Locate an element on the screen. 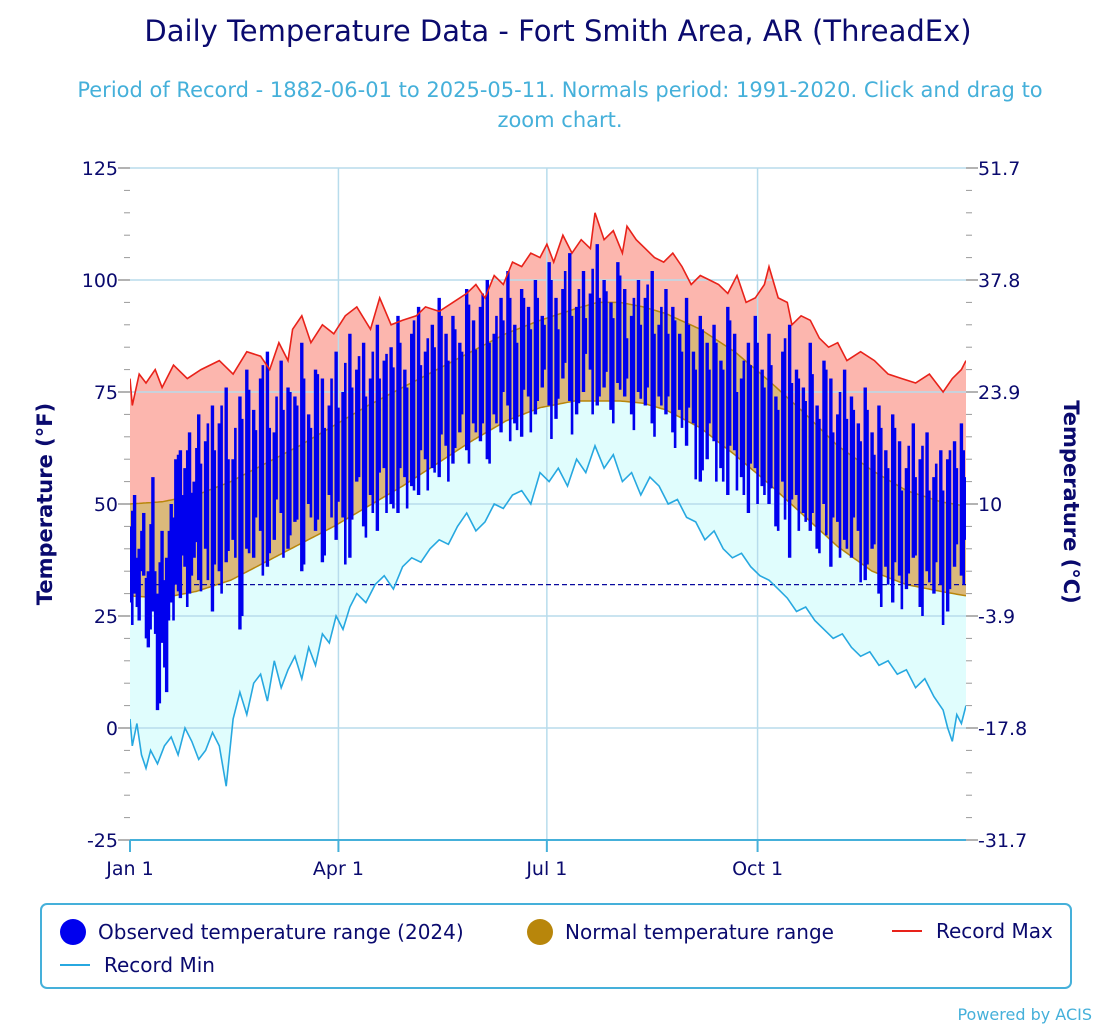 This screenshot has height=1032, width=1116. legend-record-max-label: Record Max is located at coordinates (994, 931).